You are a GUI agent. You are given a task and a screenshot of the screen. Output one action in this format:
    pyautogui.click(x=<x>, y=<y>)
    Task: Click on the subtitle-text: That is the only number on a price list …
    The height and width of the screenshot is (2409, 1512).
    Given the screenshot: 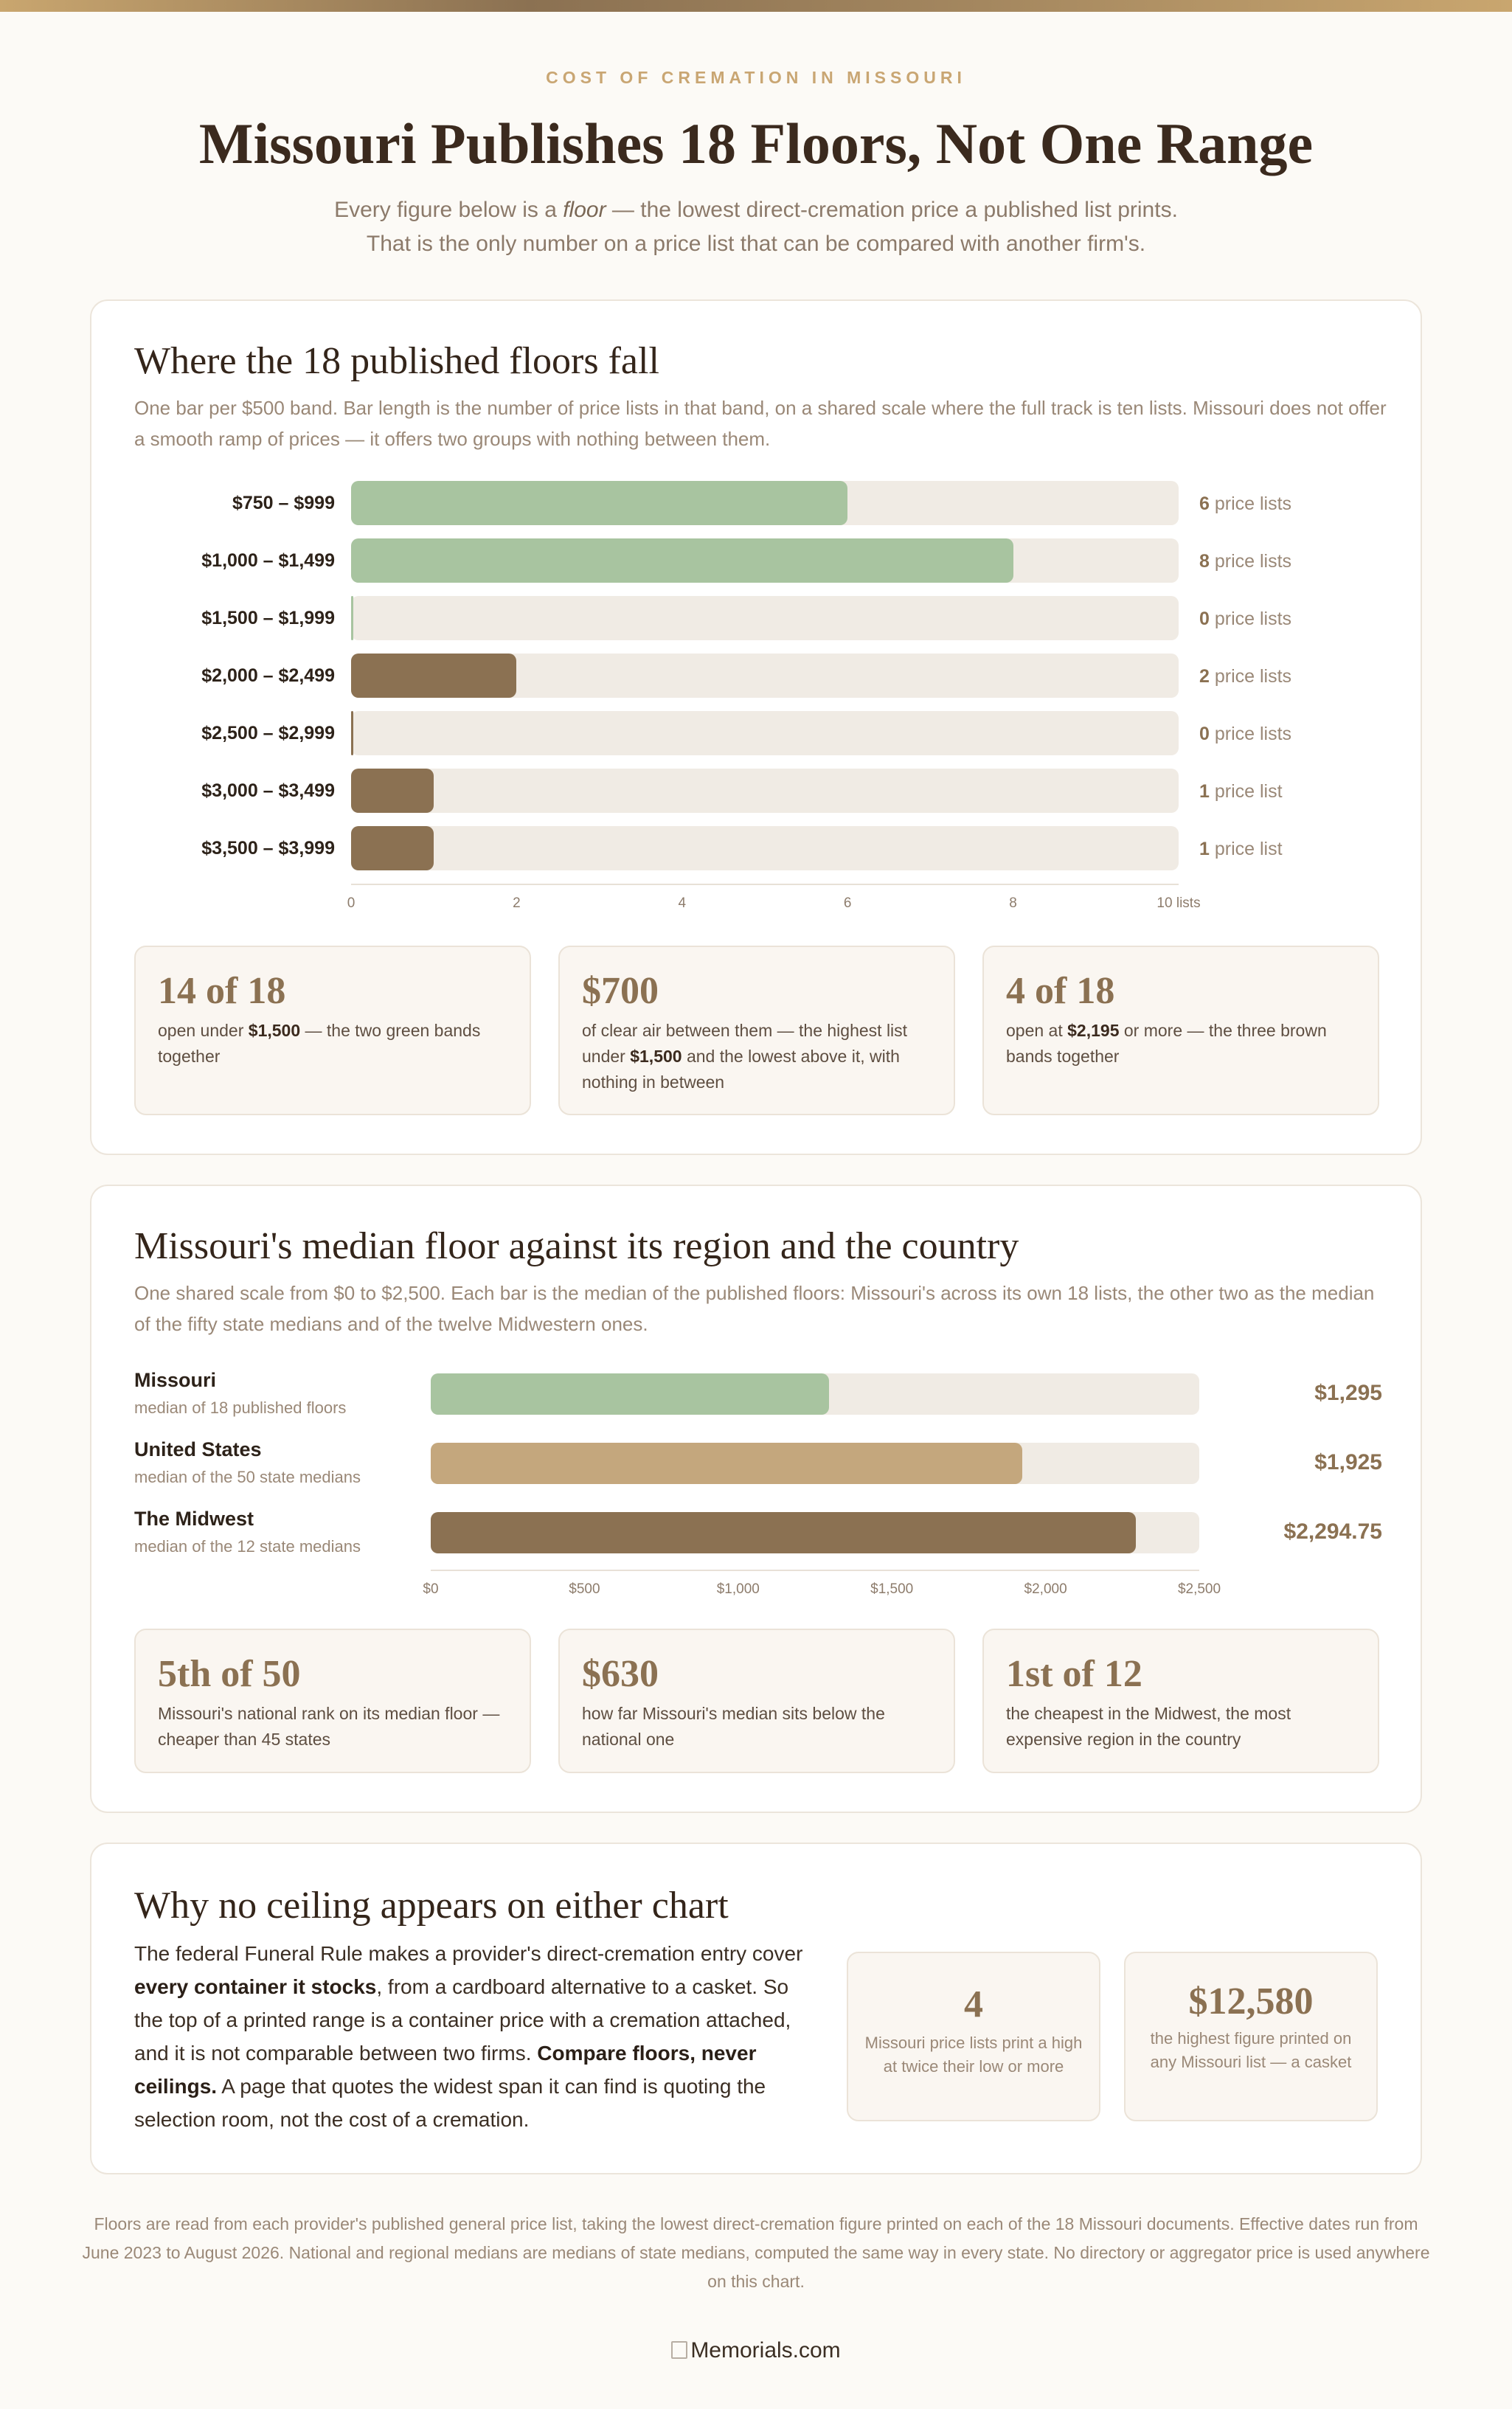 What is the action you would take?
    pyautogui.click(x=756, y=244)
    